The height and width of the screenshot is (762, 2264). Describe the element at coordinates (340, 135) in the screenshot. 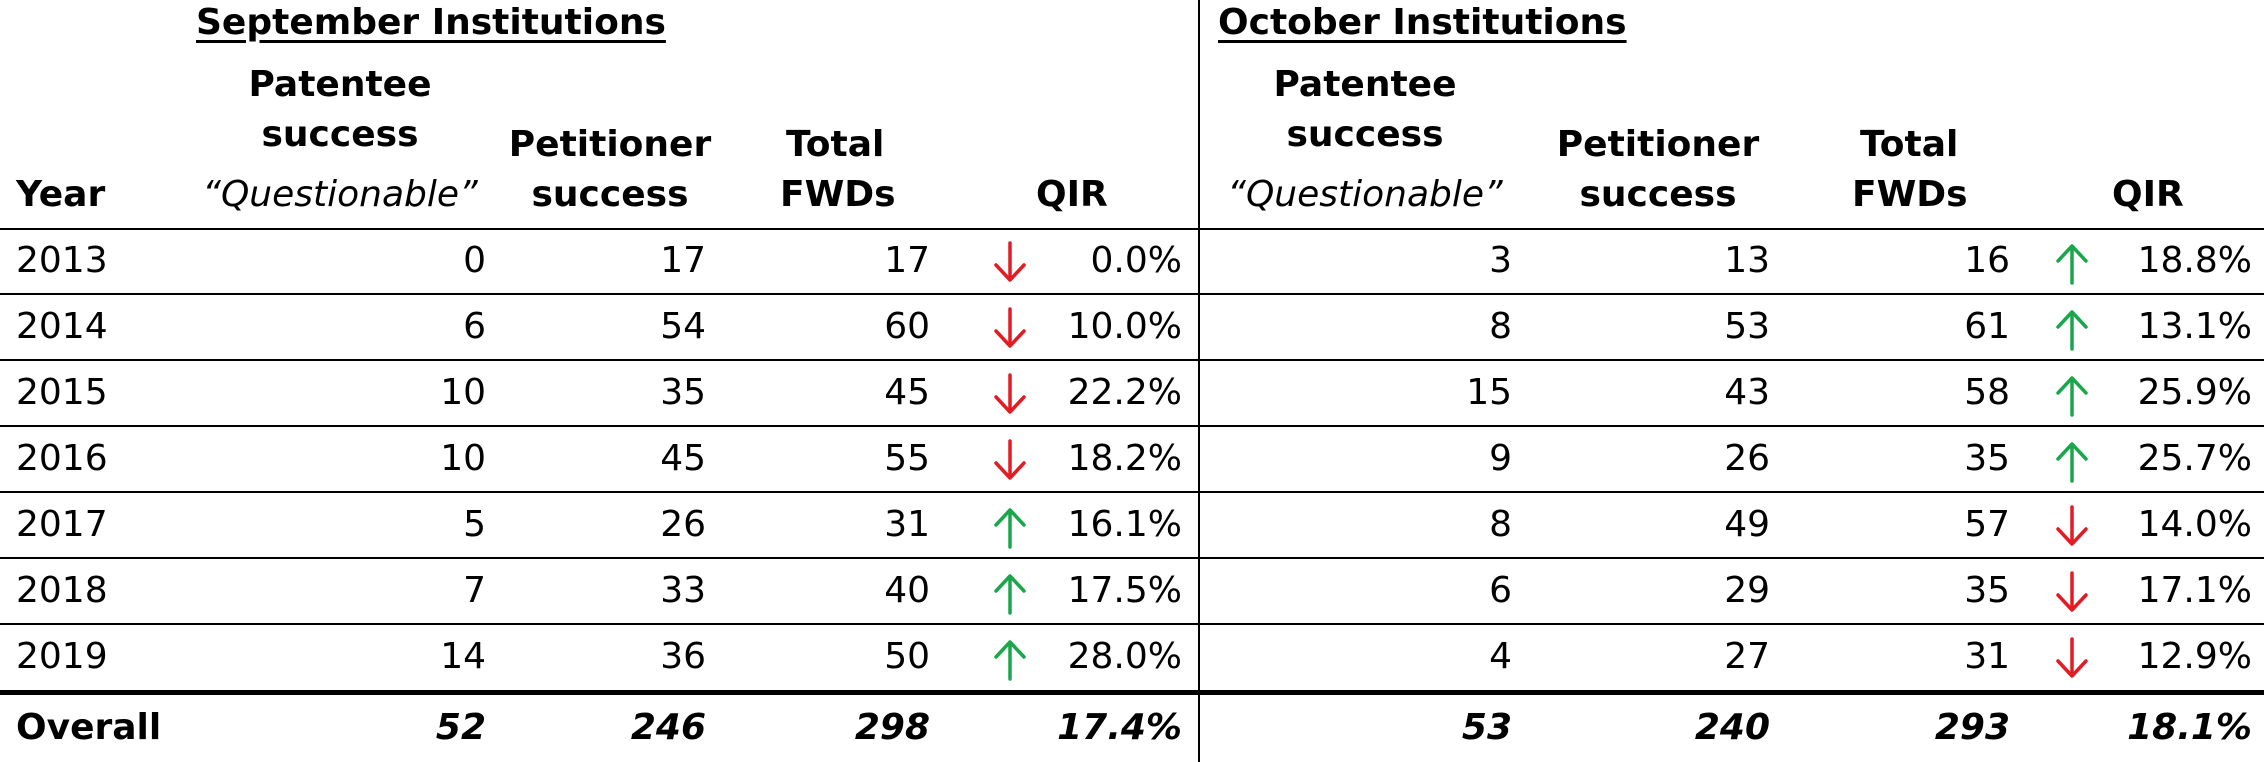

I see `header-patentee-line2-sep: success` at that location.